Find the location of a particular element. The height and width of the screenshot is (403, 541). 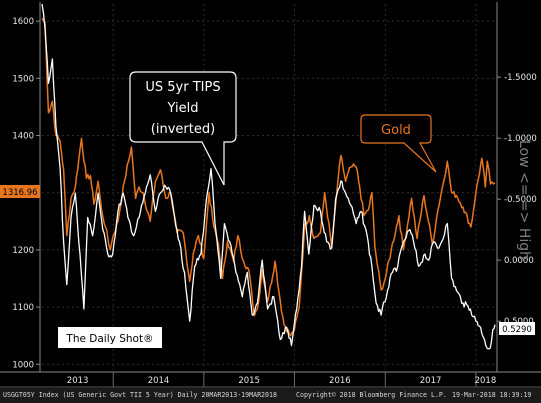

gold-last-value-badge: 1316.96 is located at coordinates (20, 191).